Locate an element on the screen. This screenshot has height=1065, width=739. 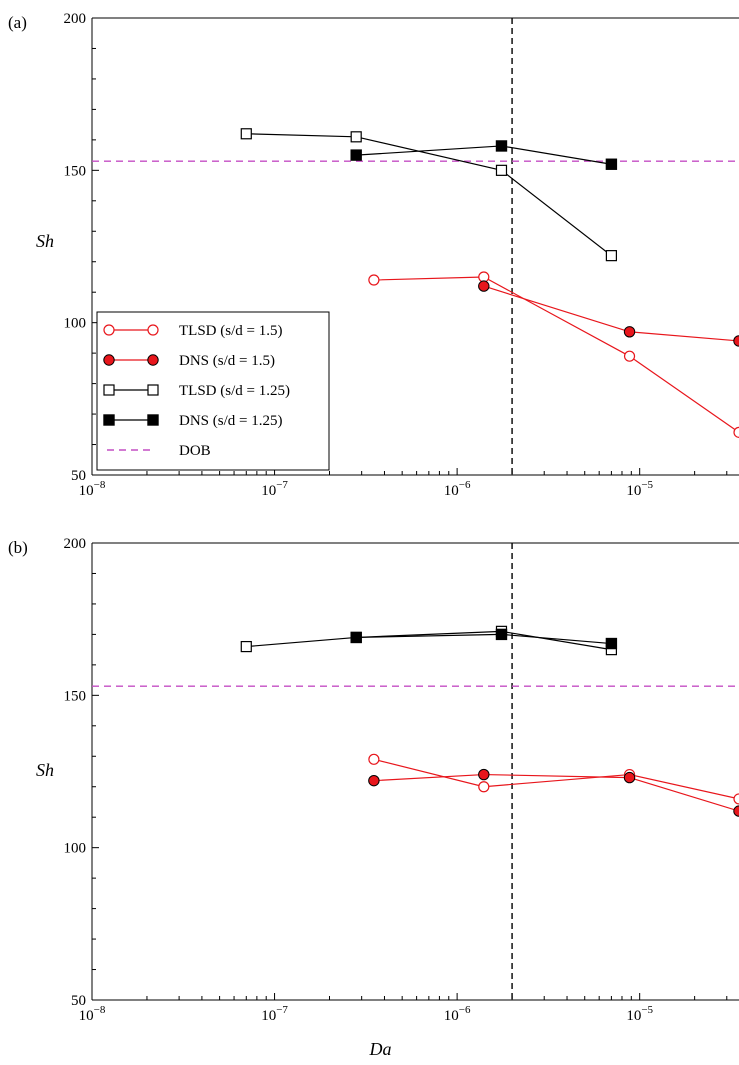
legend-box is located at coordinates (213, 391).